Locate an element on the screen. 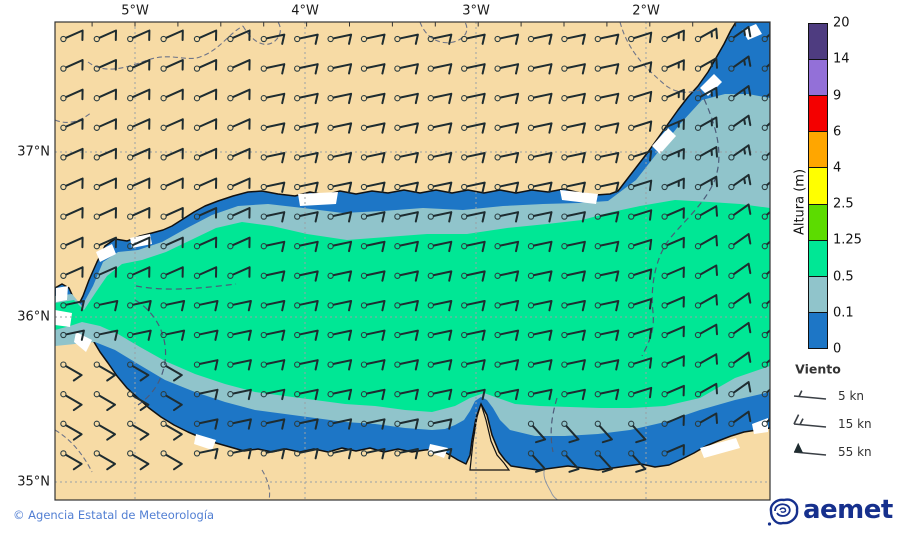  colorbar-tick-label: 9 is located at coordinates (837, 96).